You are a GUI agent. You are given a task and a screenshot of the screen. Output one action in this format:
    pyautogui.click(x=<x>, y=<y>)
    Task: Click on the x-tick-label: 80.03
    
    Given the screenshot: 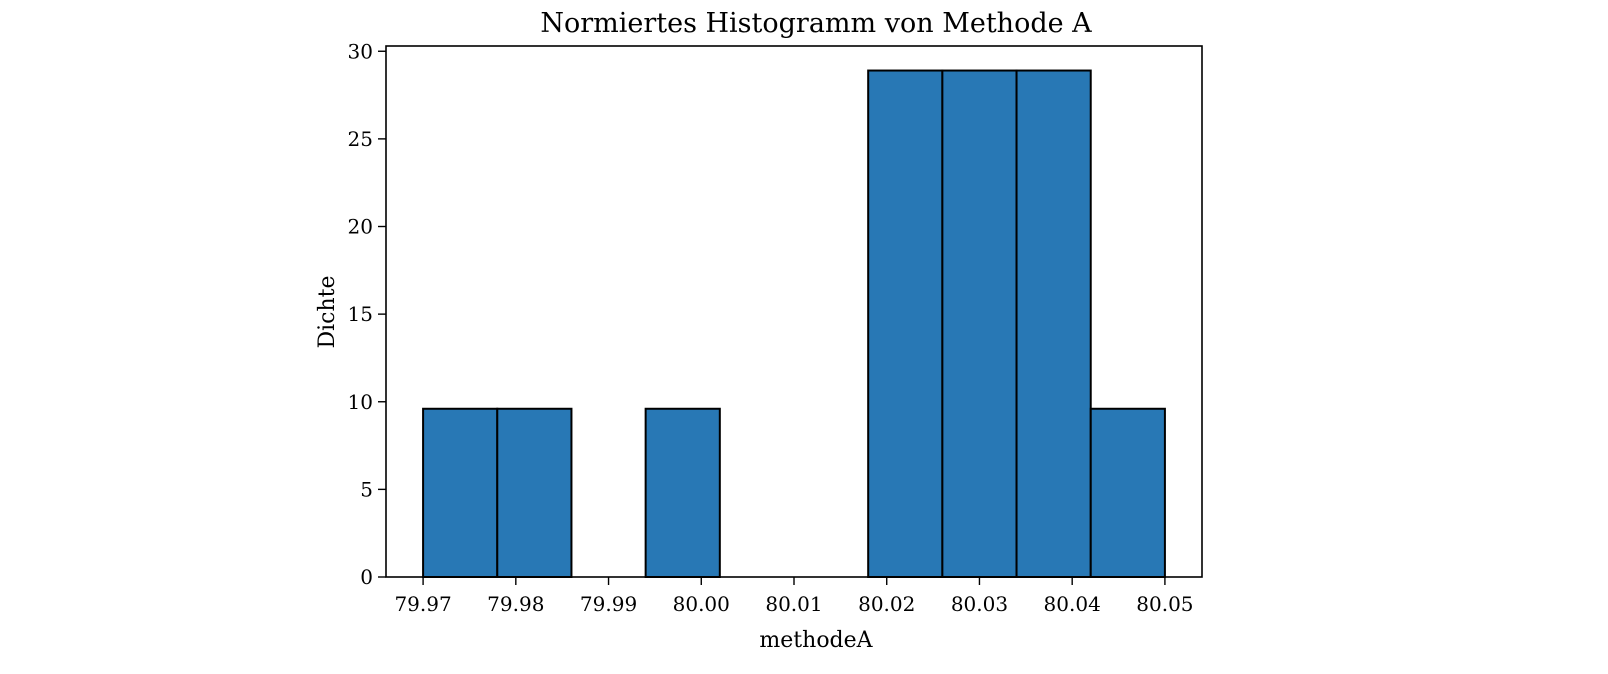 What is the action you would take?
    pyautogui.click(x=979, y=604)
    